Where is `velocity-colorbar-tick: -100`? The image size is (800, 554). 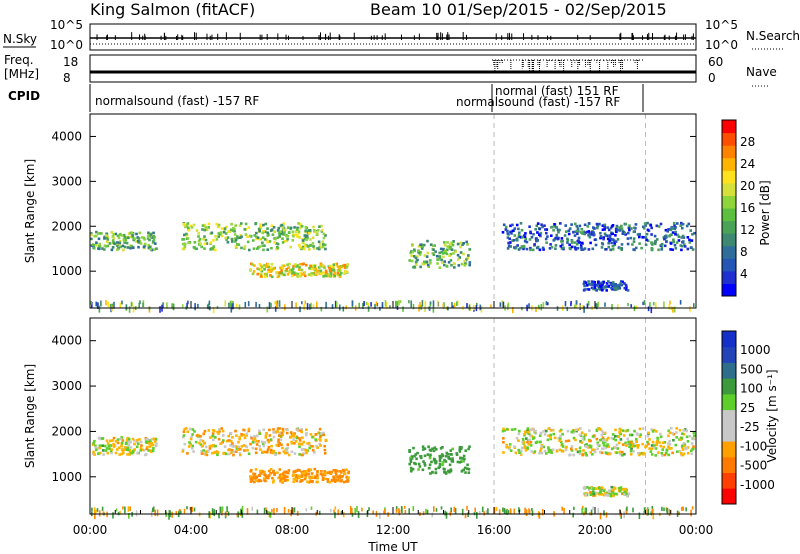 velocity-colorbar-tick: -100 is located at coordinates (753, 446).